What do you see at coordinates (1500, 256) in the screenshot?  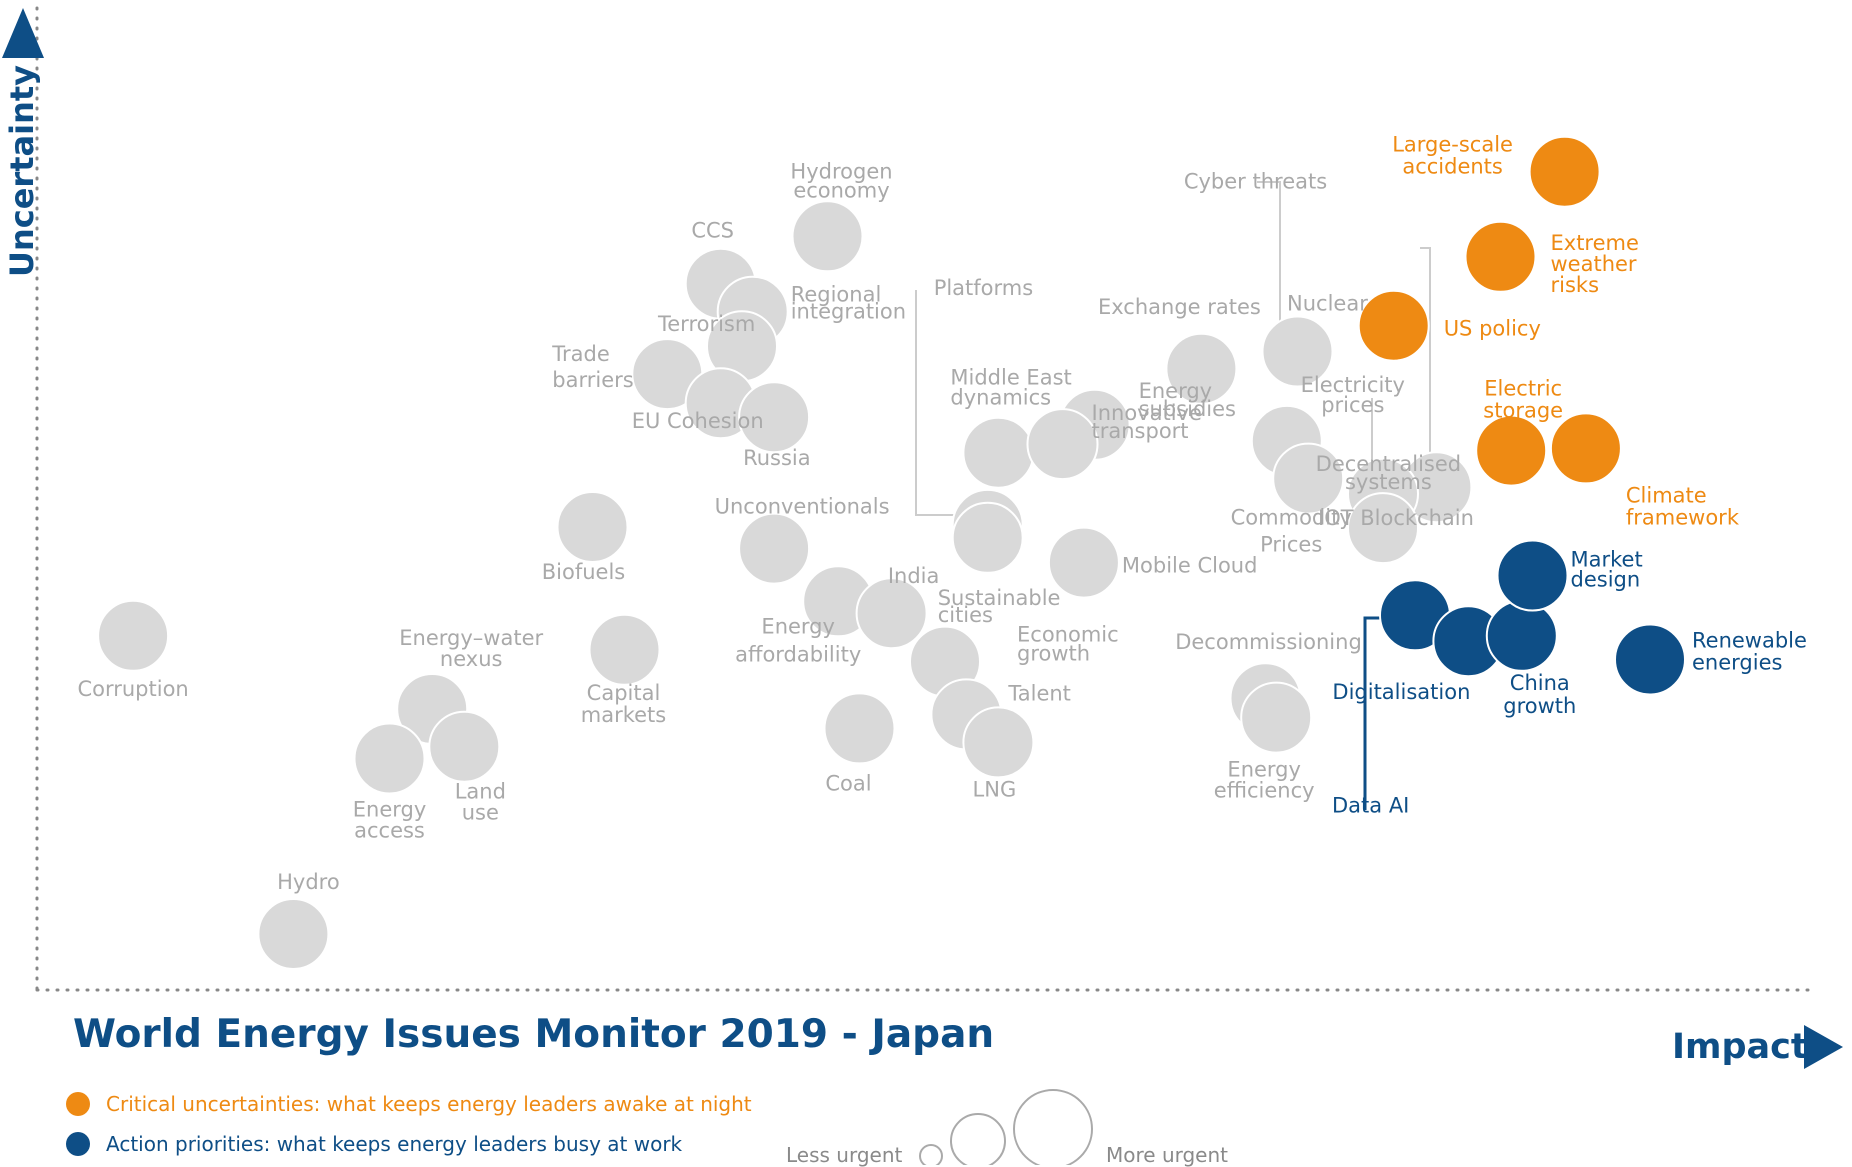 I see `bubble-extreme-weather-risks` at bounding box center [1500, 256].